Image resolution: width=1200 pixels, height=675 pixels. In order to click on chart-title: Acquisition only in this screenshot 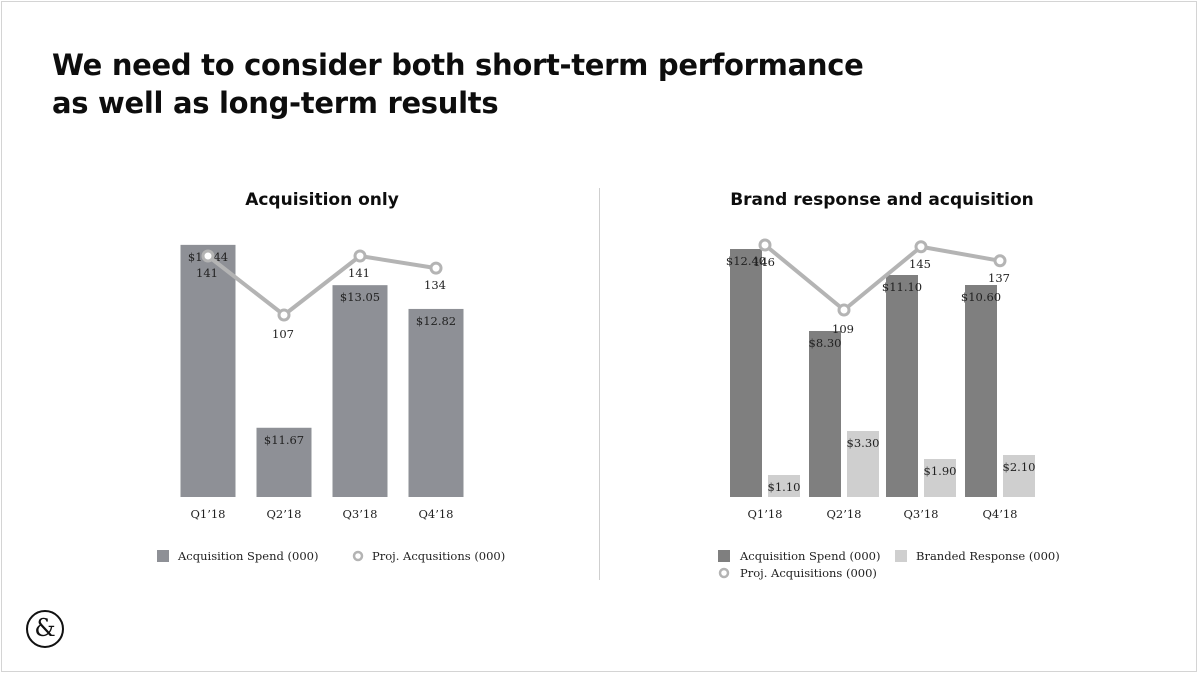, I will do `click(322, 200)`.